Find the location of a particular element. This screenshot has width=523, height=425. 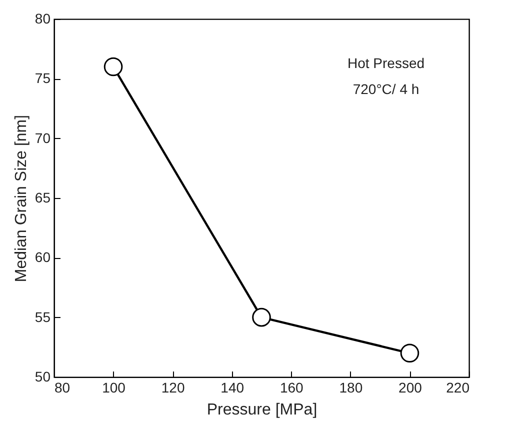

y-axis-title: Median Grain Size [nm] is located at coordinates (21, 198).